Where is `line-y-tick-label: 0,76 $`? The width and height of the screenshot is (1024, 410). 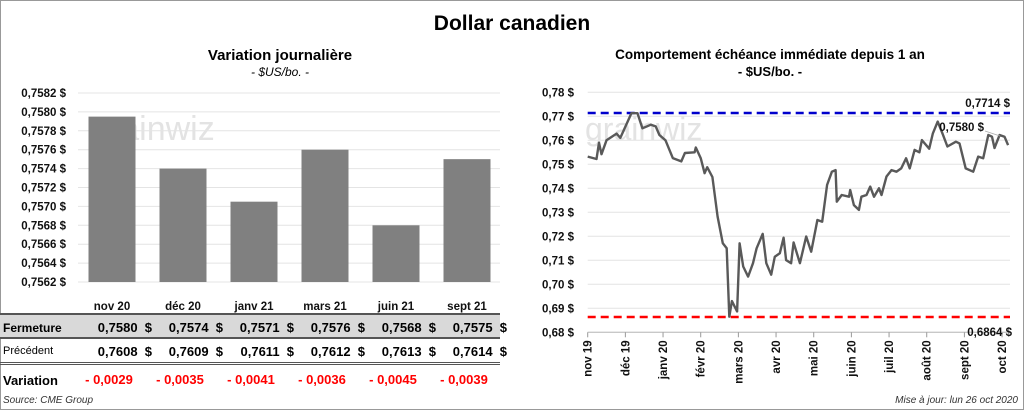
line-y-tick-label: 0,76 $ is located at coordinates (558, 141).